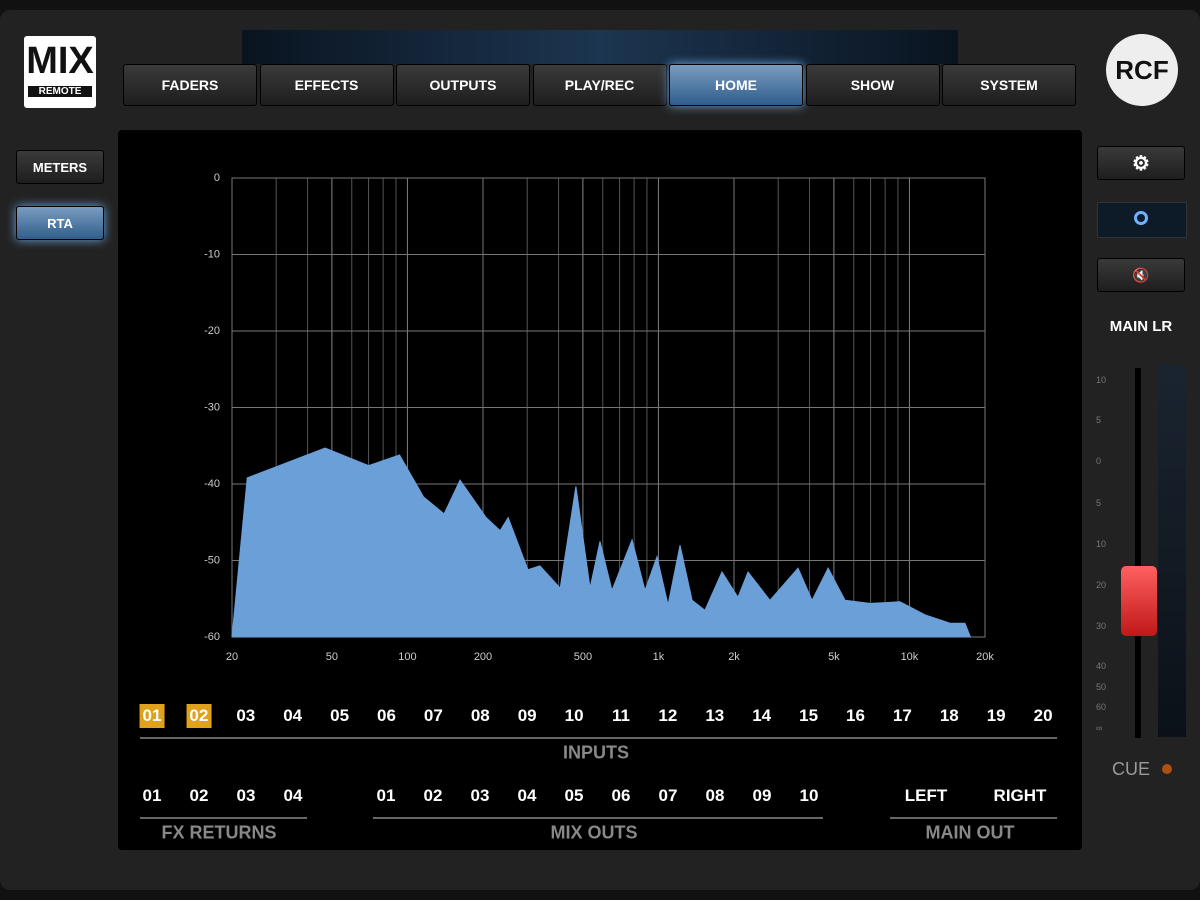  I want to click on logo-subtitle: REMOTE, so click(60, 91).